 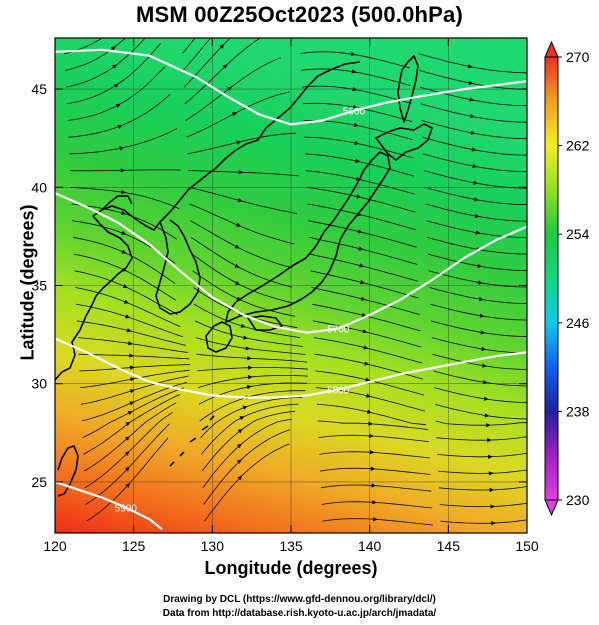 I want to click on y-tick-label: 25, so click(x=39, y=482).